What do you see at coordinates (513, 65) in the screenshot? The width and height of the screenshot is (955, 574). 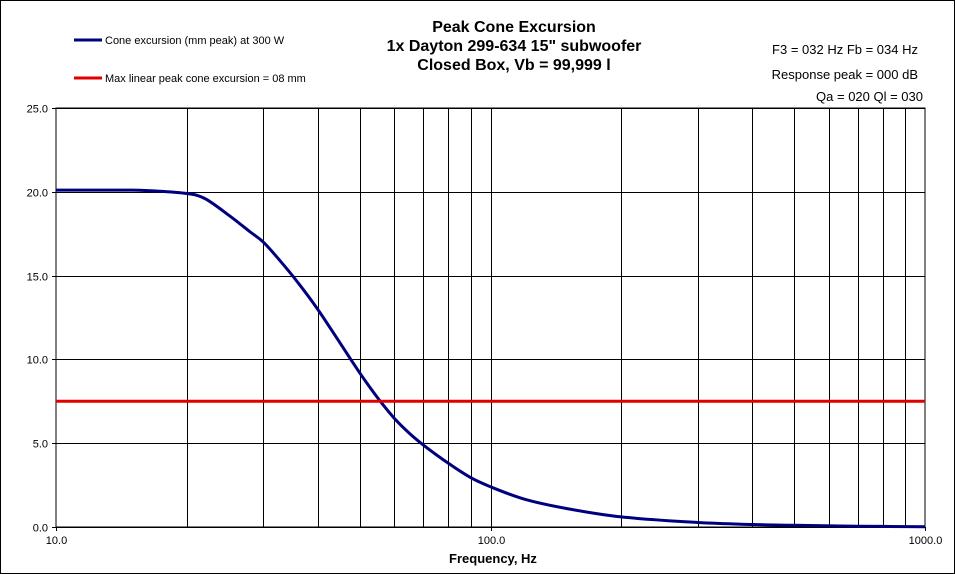 I see `chart-title-line-3: Closed Box, Vb = 99,999 l` at bounding box center [513, 65].